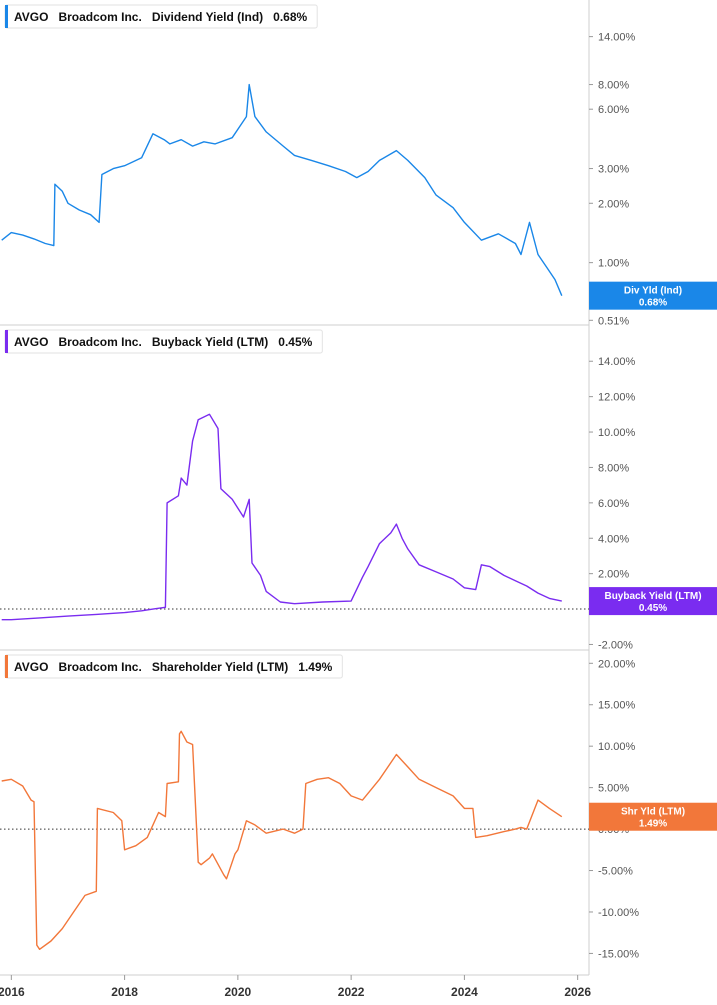 The height and width of the screenshot is (1005, 717). Describe the element at coordinates (613, 321) in the screenshot. I see `y-tick-label: 0.51%` at that location.